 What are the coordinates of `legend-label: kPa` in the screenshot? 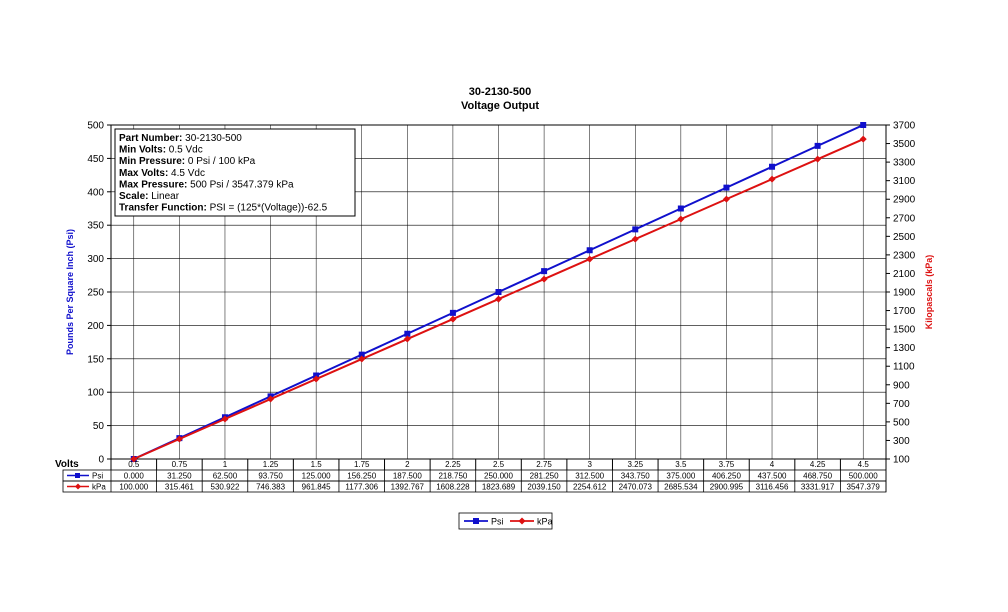 It's located at (545, 522).